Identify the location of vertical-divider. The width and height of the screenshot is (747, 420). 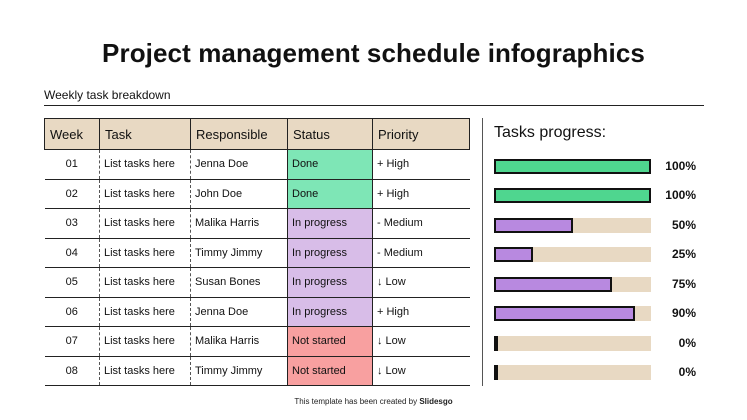
(482, 252).